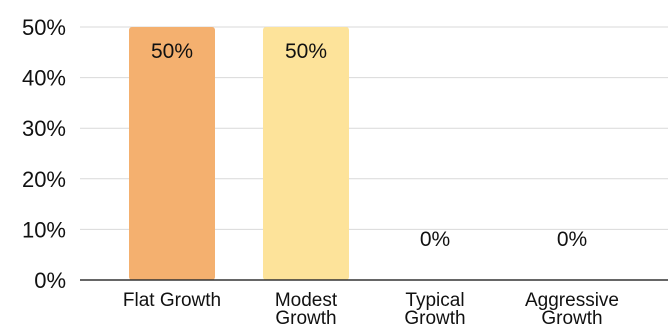  What do you see at coordinates (44, 128) in the screenshot?
I see `y-tick-label: 30%` at bounding box center [44, 128].